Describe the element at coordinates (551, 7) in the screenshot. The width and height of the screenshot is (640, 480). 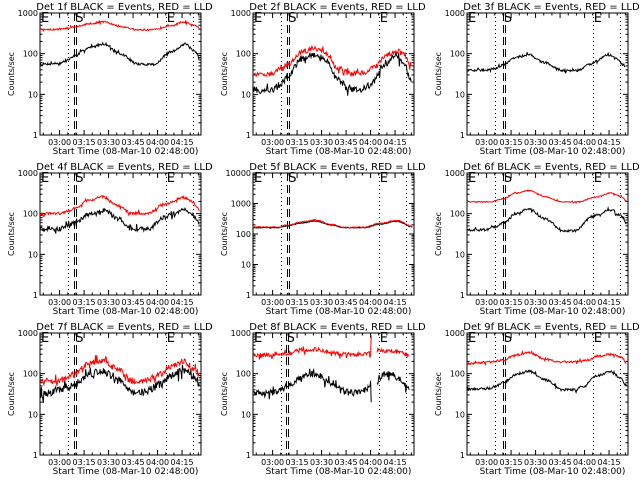
I see `panel-title: Det 3f BLACK = Events, RED = LLD` at that location.